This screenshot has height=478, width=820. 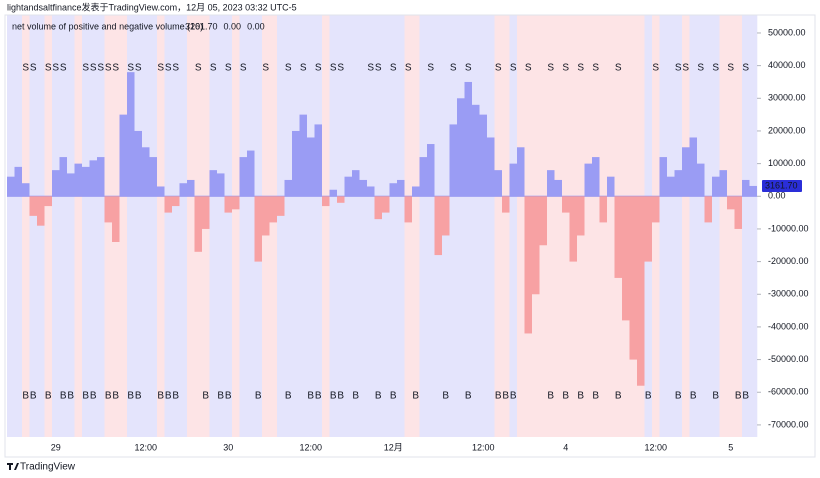 What do you see at coordinates (788, 359) in the screenshot?
I see `y-tick-label: -50000.00` at bounding box center [788, 359].